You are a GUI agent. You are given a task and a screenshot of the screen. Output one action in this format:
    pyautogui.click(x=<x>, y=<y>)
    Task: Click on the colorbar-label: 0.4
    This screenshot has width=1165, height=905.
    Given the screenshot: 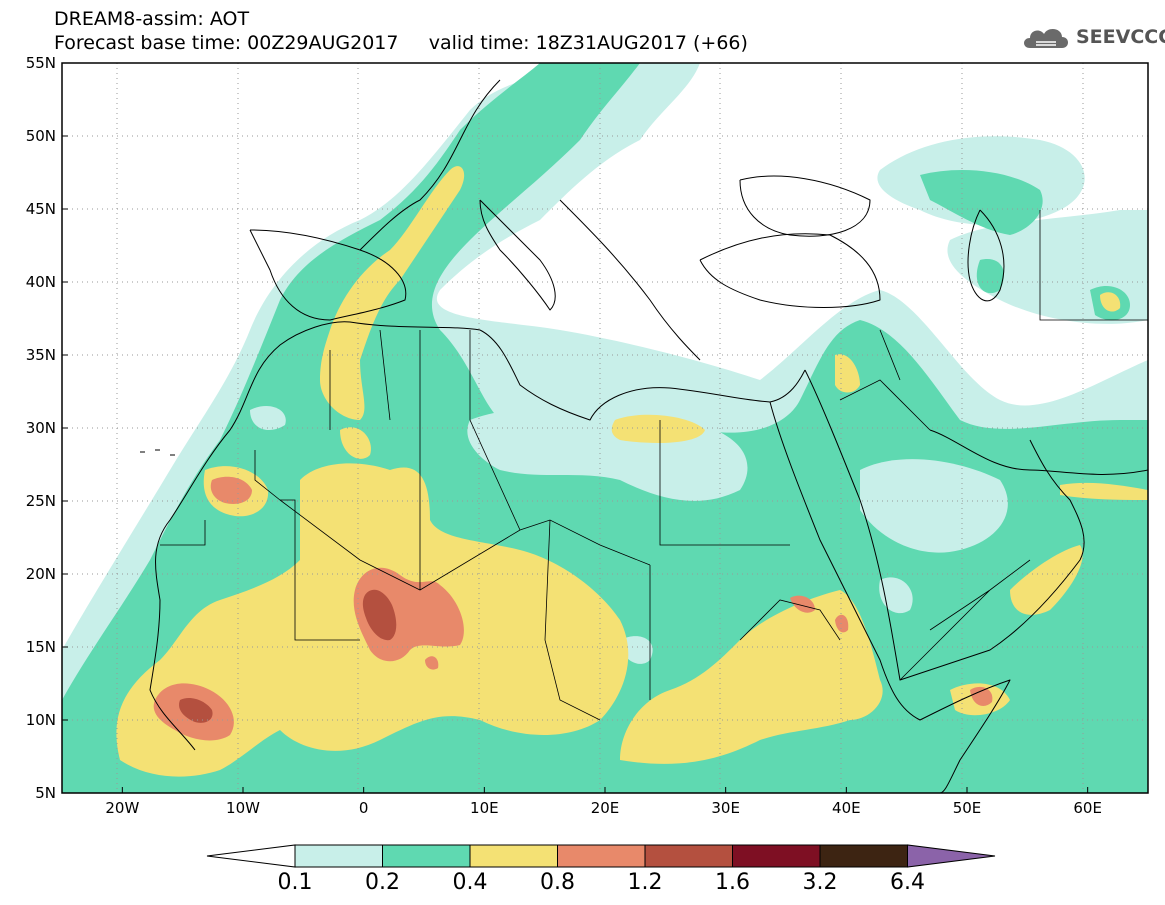 What is the action you would take?
    pyautogui.click(x=470, y=882)
    